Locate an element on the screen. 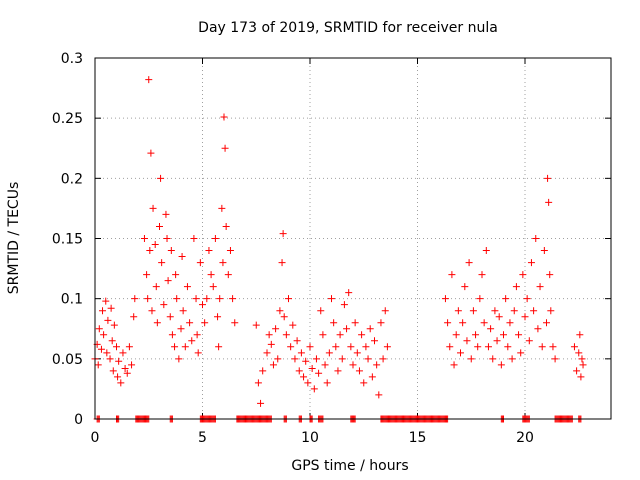  y-tick-label: 0.3 is located at coordinates (72, 59).